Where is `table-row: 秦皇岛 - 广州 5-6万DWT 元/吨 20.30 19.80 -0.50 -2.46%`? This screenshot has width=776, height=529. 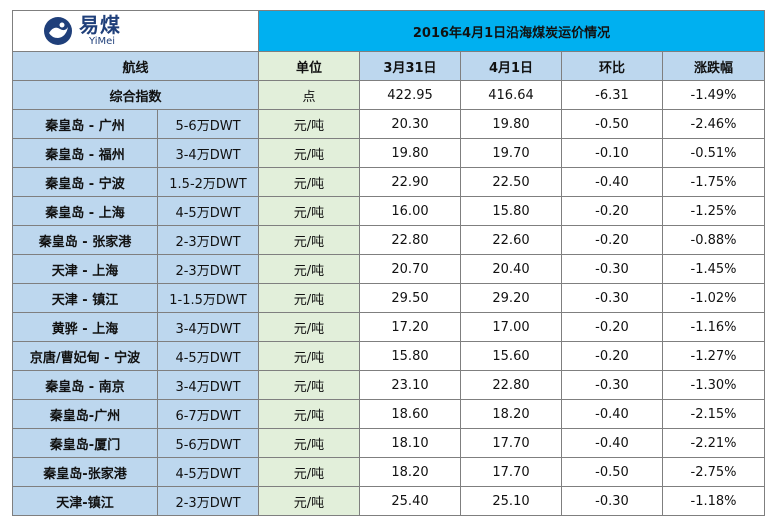
table-row: 秦皇岛 - 广州 5-6万DWT 元/吨 20.30 19.80 -0.50 -2.46% is located at coordinates (388, 124).